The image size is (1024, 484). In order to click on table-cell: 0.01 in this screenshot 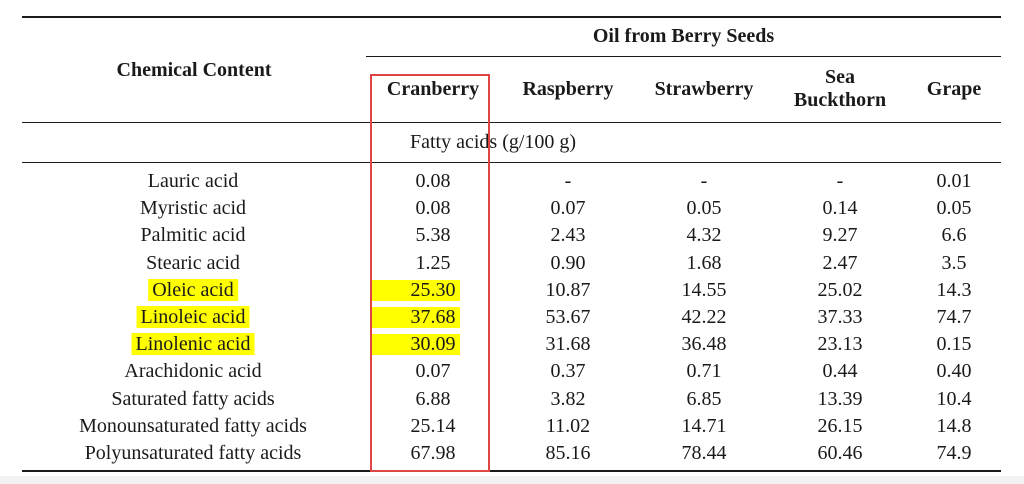, I will do `click(954, 181)`.